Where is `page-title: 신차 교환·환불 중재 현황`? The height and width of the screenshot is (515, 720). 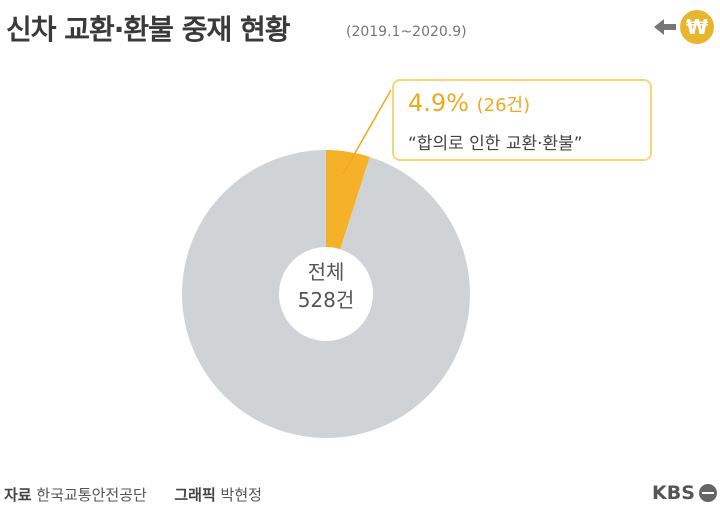
page-title: 신차 교환·환불 중재 현황 is located at coordinates (148, 29).